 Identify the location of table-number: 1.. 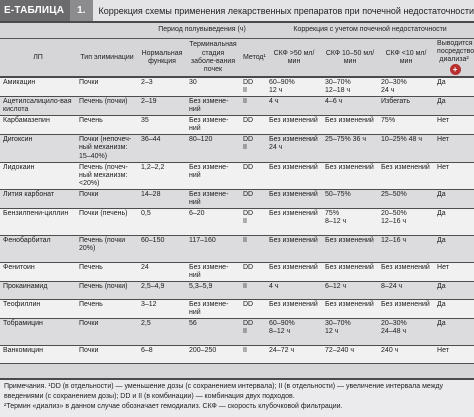
(81, 10).